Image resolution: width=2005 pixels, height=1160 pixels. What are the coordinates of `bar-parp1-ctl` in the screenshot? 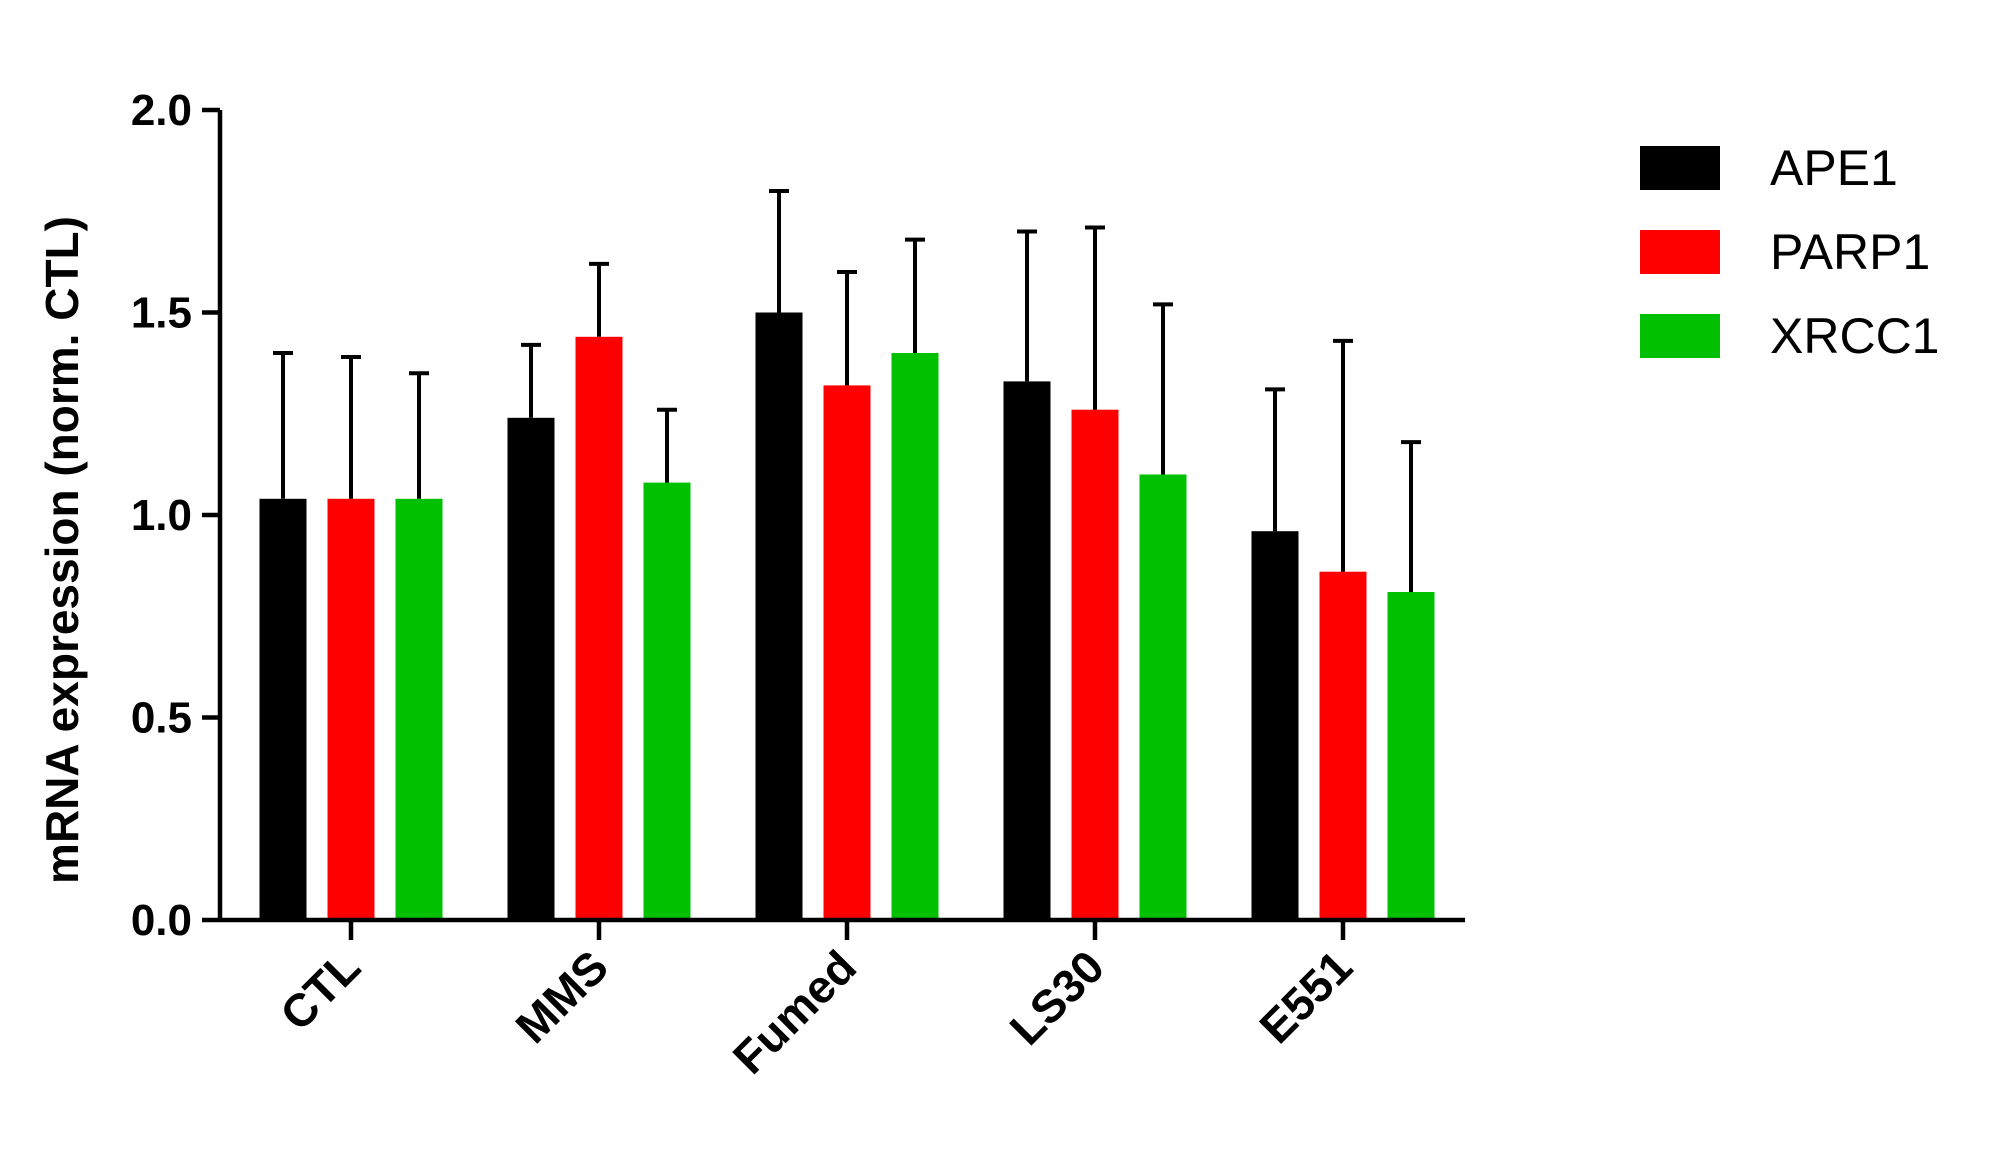 It's located at (351, 709).